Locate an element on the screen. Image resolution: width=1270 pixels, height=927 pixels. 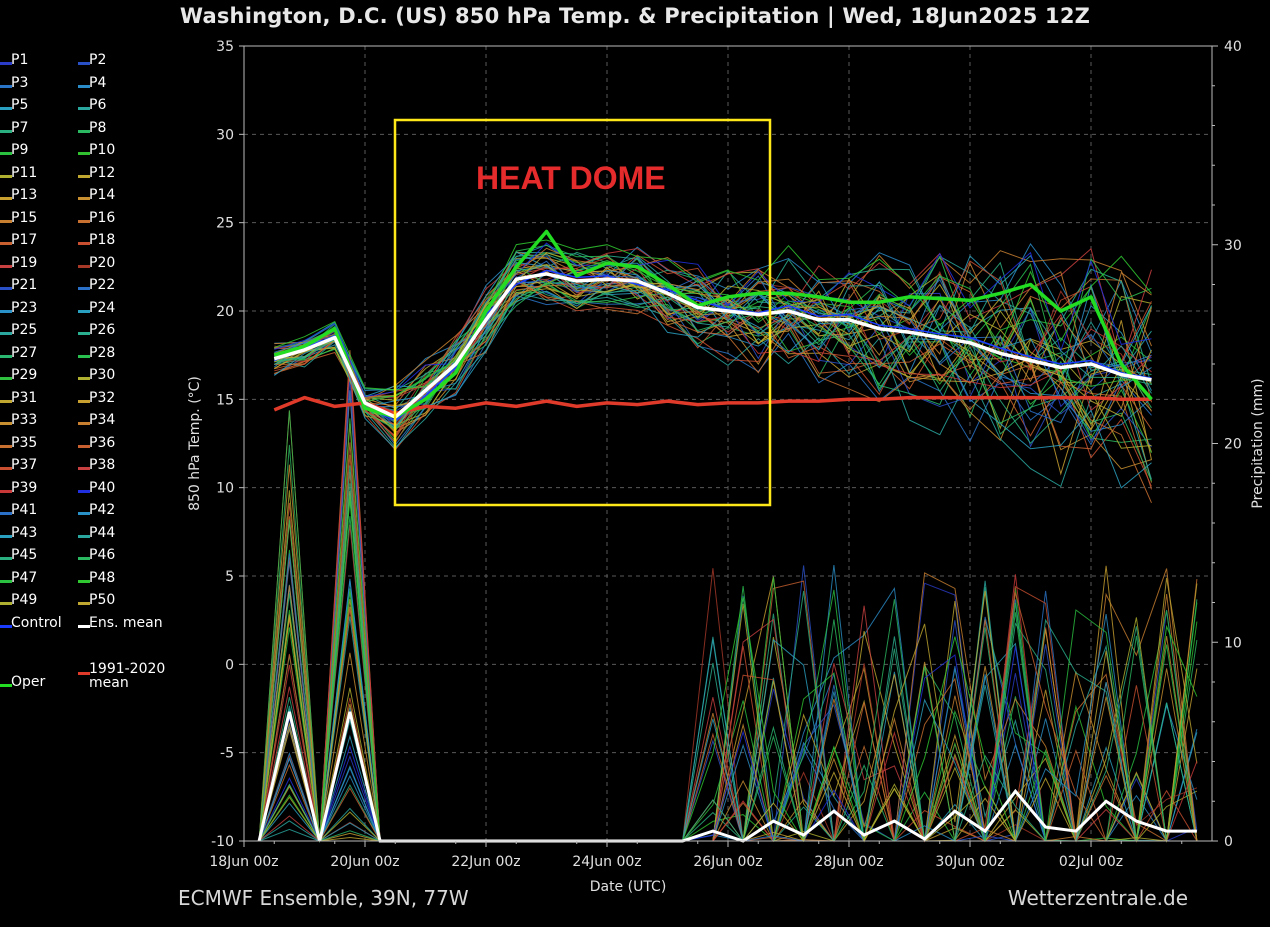
legend-label-p19: P19 is located at coordinates (24, 262).